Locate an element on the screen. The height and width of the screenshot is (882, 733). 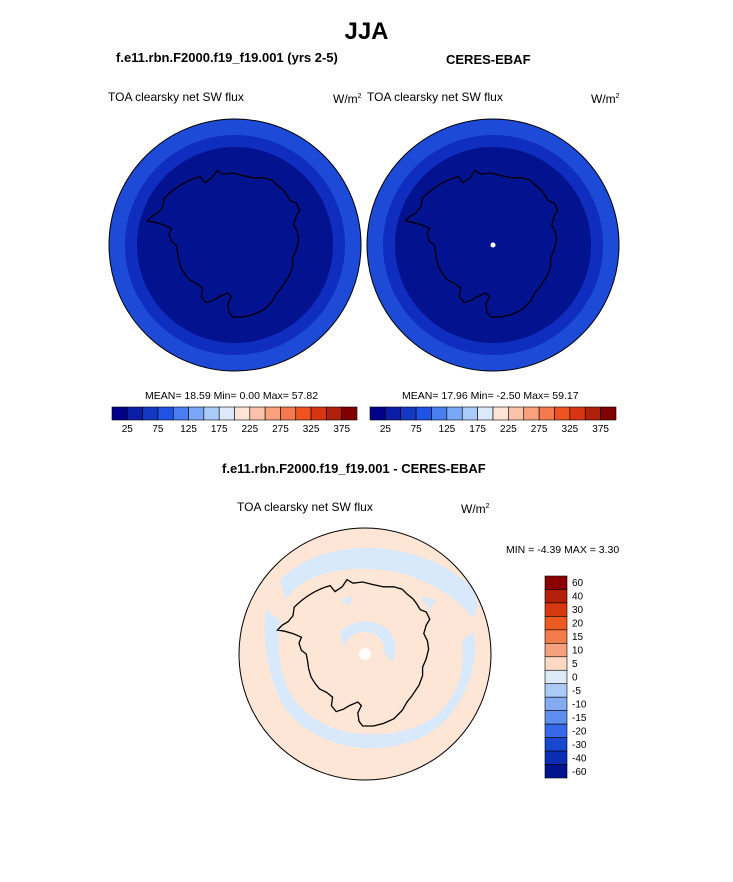
diff-map-border is located at coordinates (365, 654).